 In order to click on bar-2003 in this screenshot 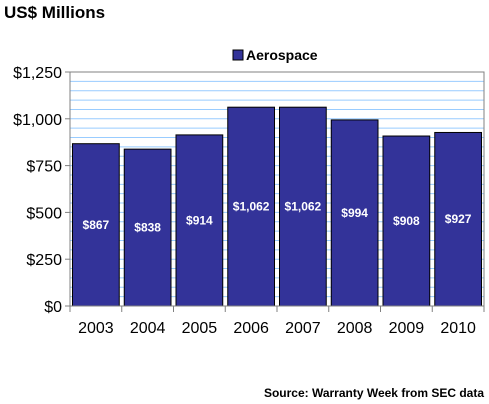, I will do `click(96, 225)`.